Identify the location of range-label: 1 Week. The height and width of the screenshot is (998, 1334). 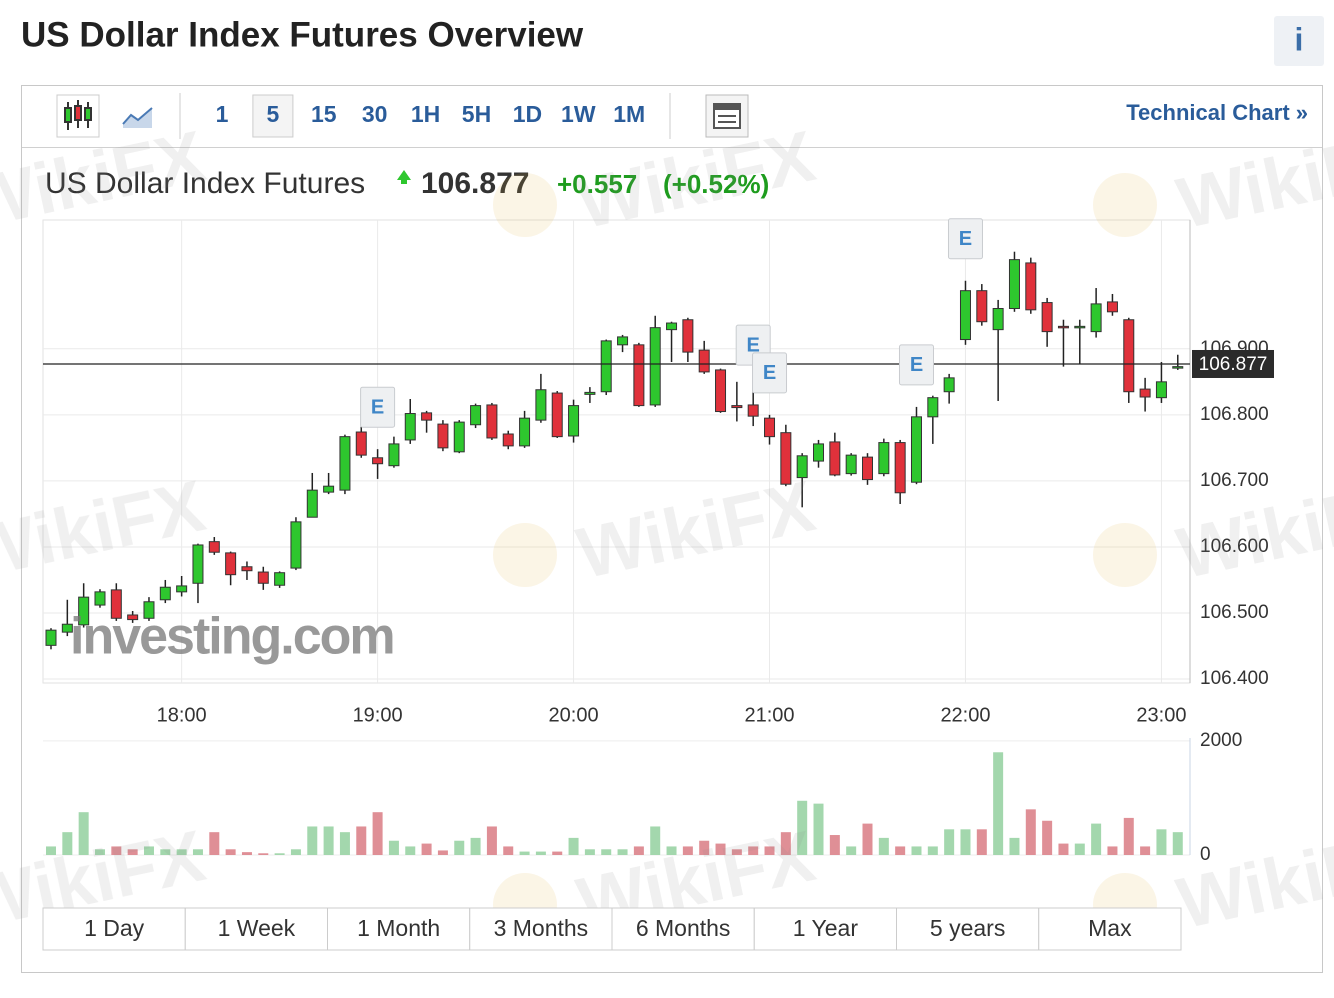
(257, 928).